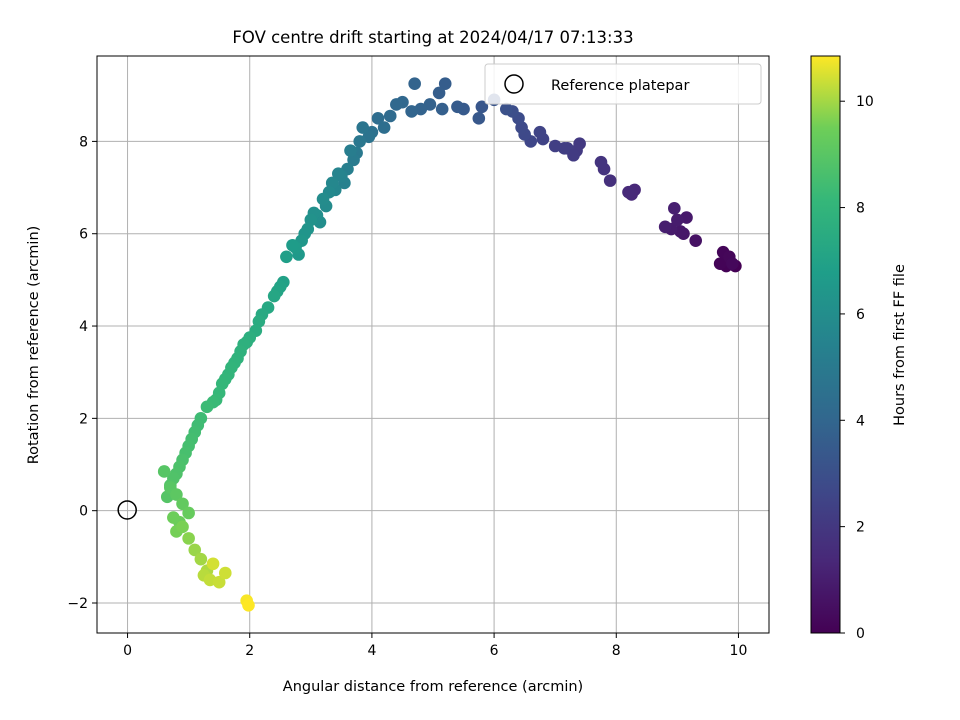  Describe the element at coordinates (127, 510) in the screenshot. I see `reference-point-marker` at that location.